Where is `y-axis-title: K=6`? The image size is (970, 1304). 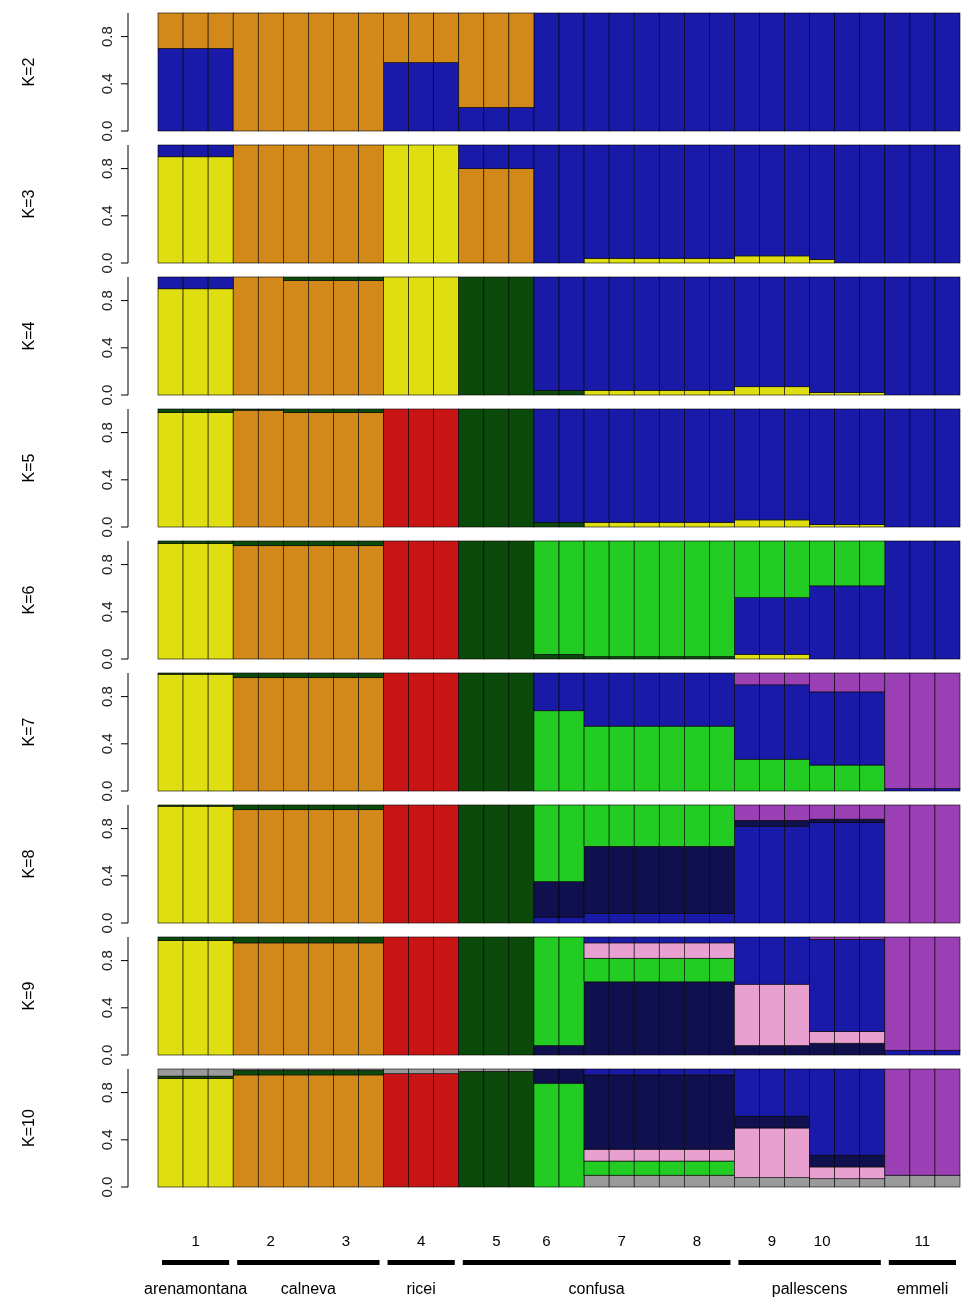 y-axis-title: K=6 is located at coordinates (28, 600).